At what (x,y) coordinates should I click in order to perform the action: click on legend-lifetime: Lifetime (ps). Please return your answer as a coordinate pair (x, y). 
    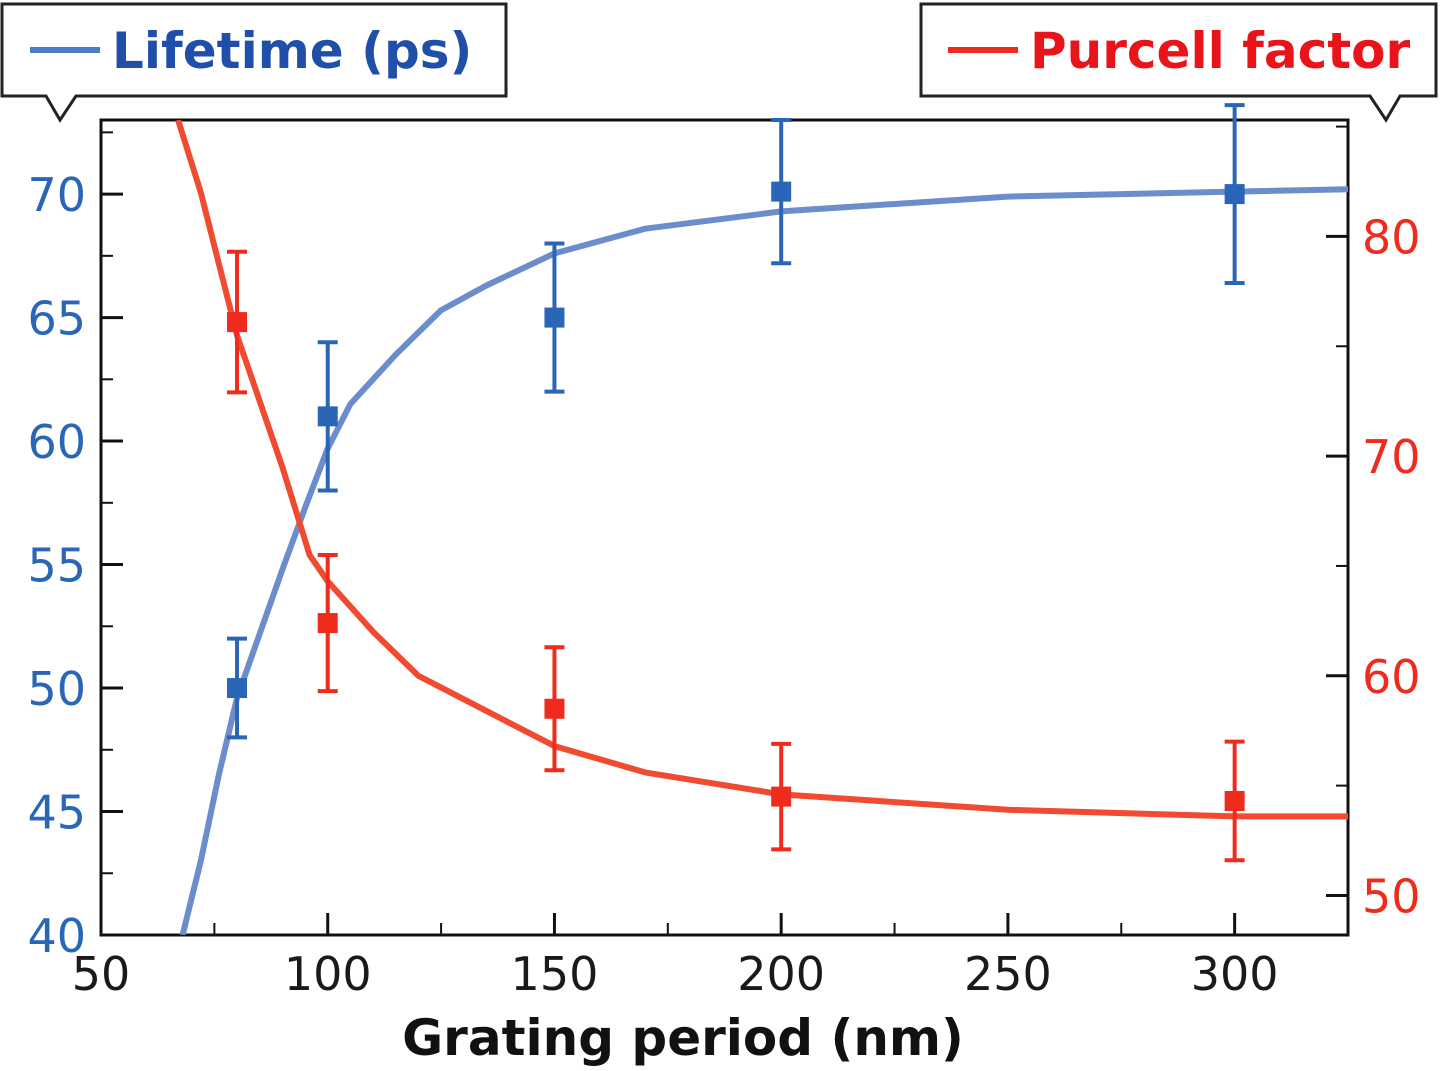
    Looking at the image, I should click on (254, 62).